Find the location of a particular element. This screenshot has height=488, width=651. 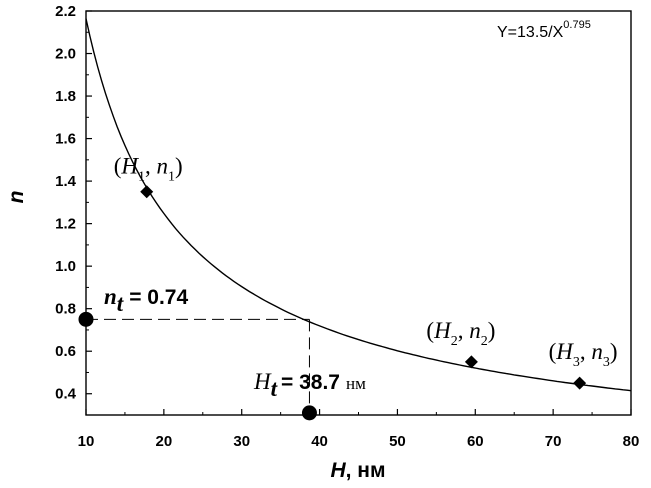

ht-annotation: Ht = 38.7 нм is located at coordinates (309, 385).